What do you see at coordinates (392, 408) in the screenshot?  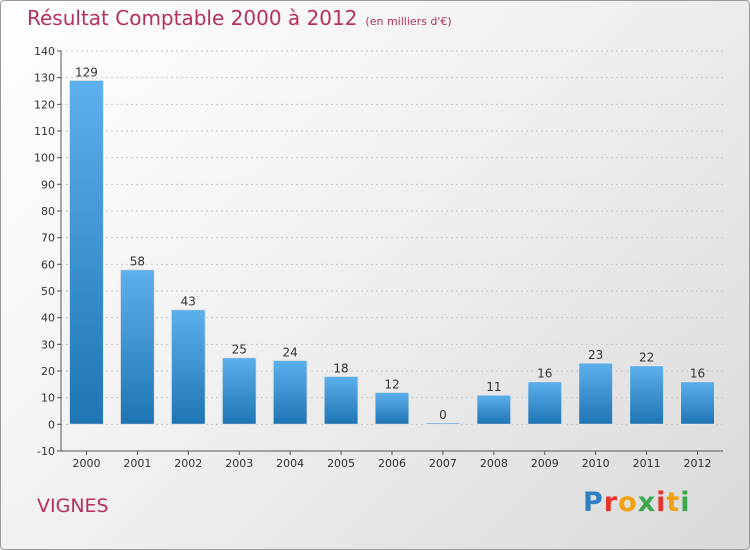 I see `bar-2006` at bounding box center [392, 408].